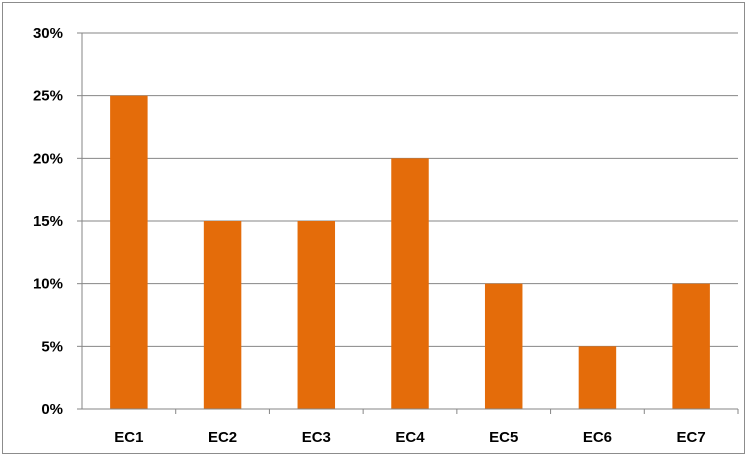  I want to click on x-category-label: EC4, so click(410, 437).